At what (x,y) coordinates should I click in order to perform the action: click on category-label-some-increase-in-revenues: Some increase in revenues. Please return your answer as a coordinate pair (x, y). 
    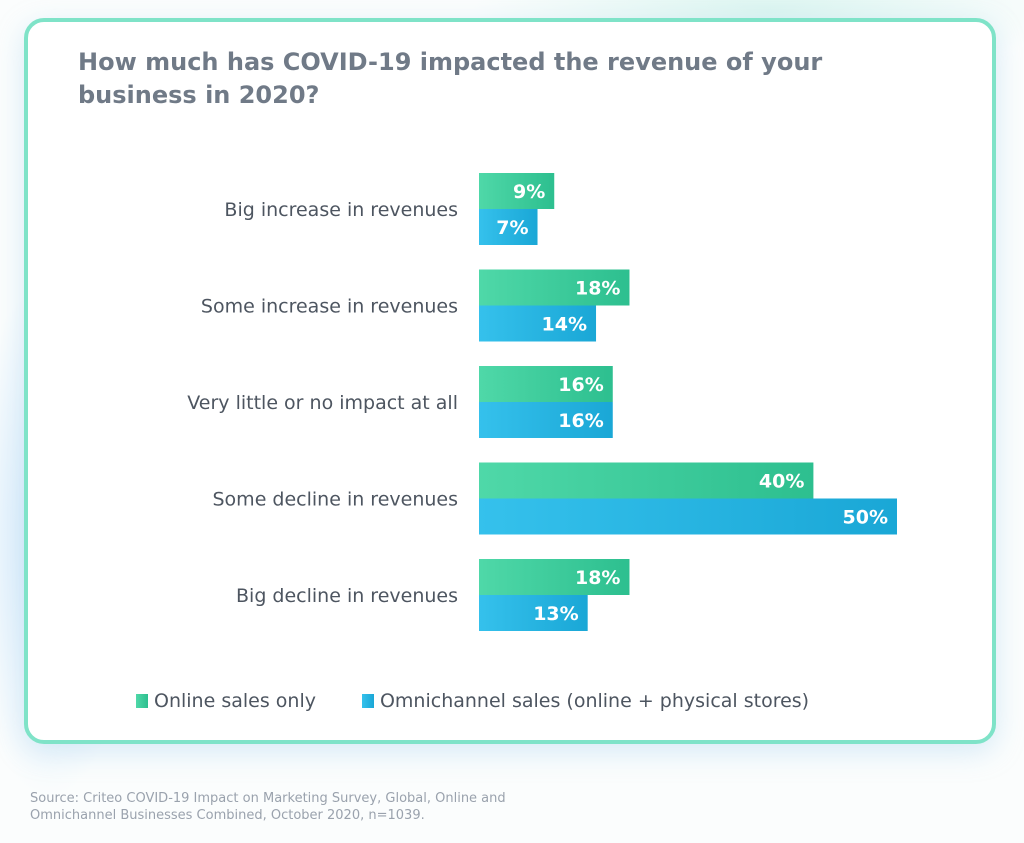
    Looking at the image, I should click on (329, 307).